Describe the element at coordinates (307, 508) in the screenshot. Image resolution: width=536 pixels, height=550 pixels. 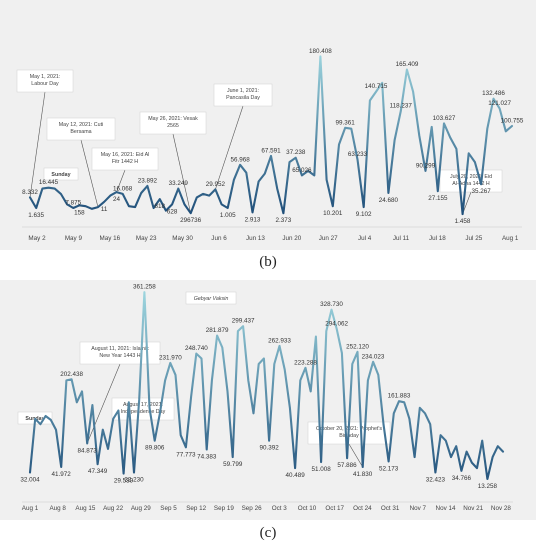
I see `x-tick-label: Oct 10` at that location.